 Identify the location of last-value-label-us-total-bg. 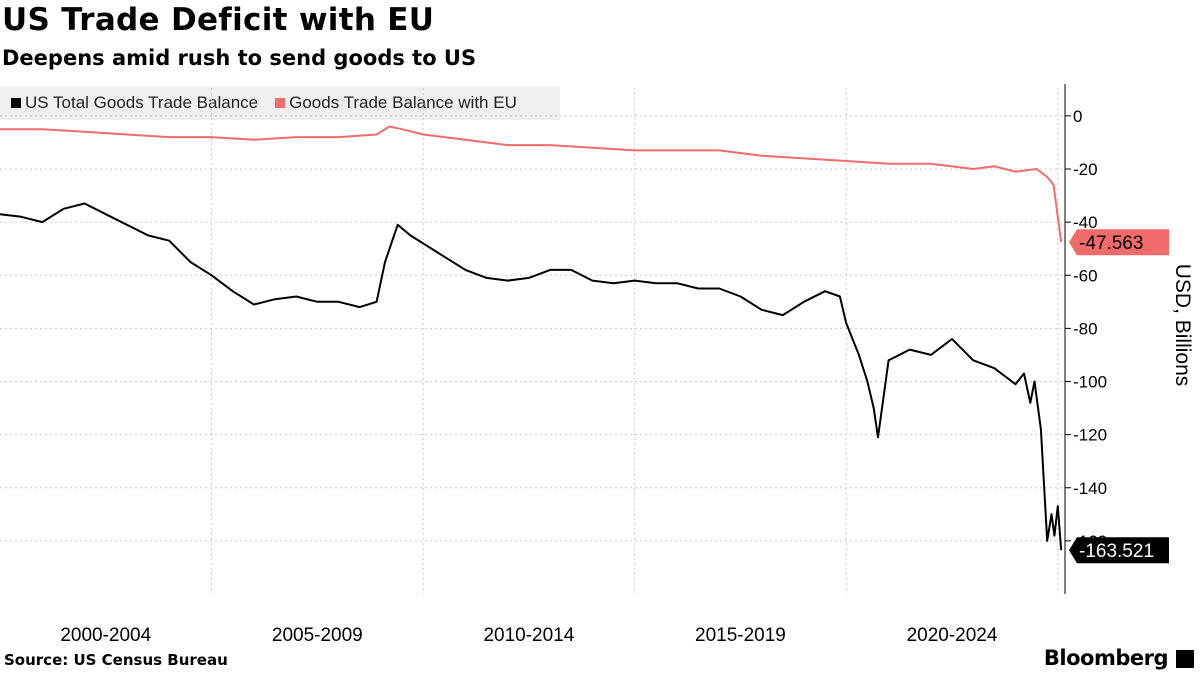
(1119, 550).